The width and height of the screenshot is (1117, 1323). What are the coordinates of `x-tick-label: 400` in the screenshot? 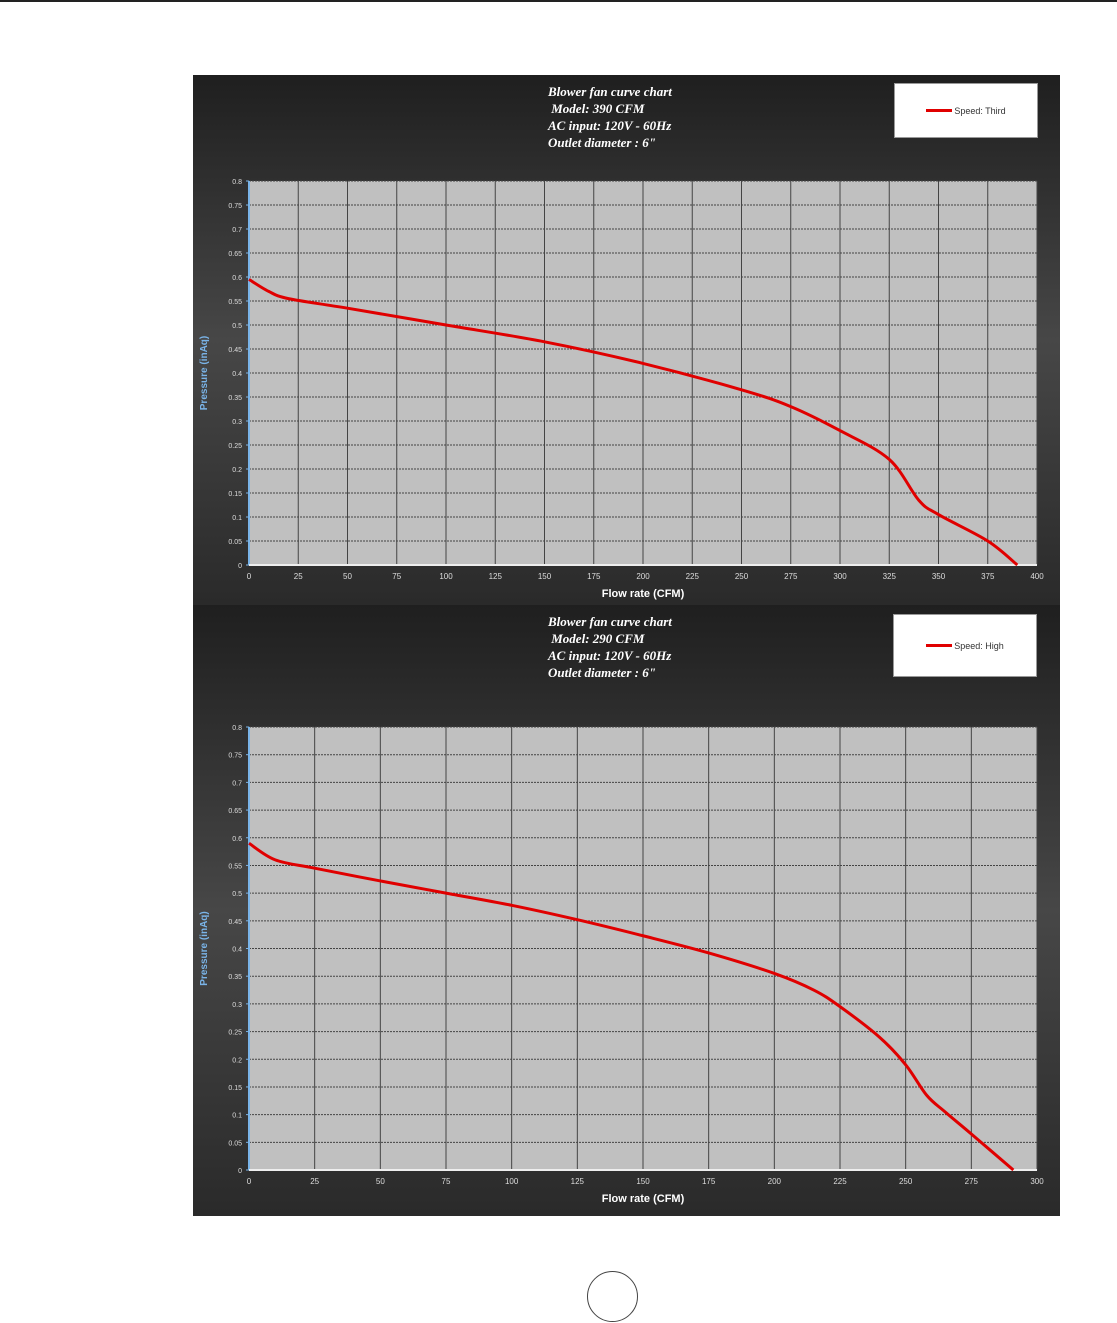 It's located at (1037, 576).